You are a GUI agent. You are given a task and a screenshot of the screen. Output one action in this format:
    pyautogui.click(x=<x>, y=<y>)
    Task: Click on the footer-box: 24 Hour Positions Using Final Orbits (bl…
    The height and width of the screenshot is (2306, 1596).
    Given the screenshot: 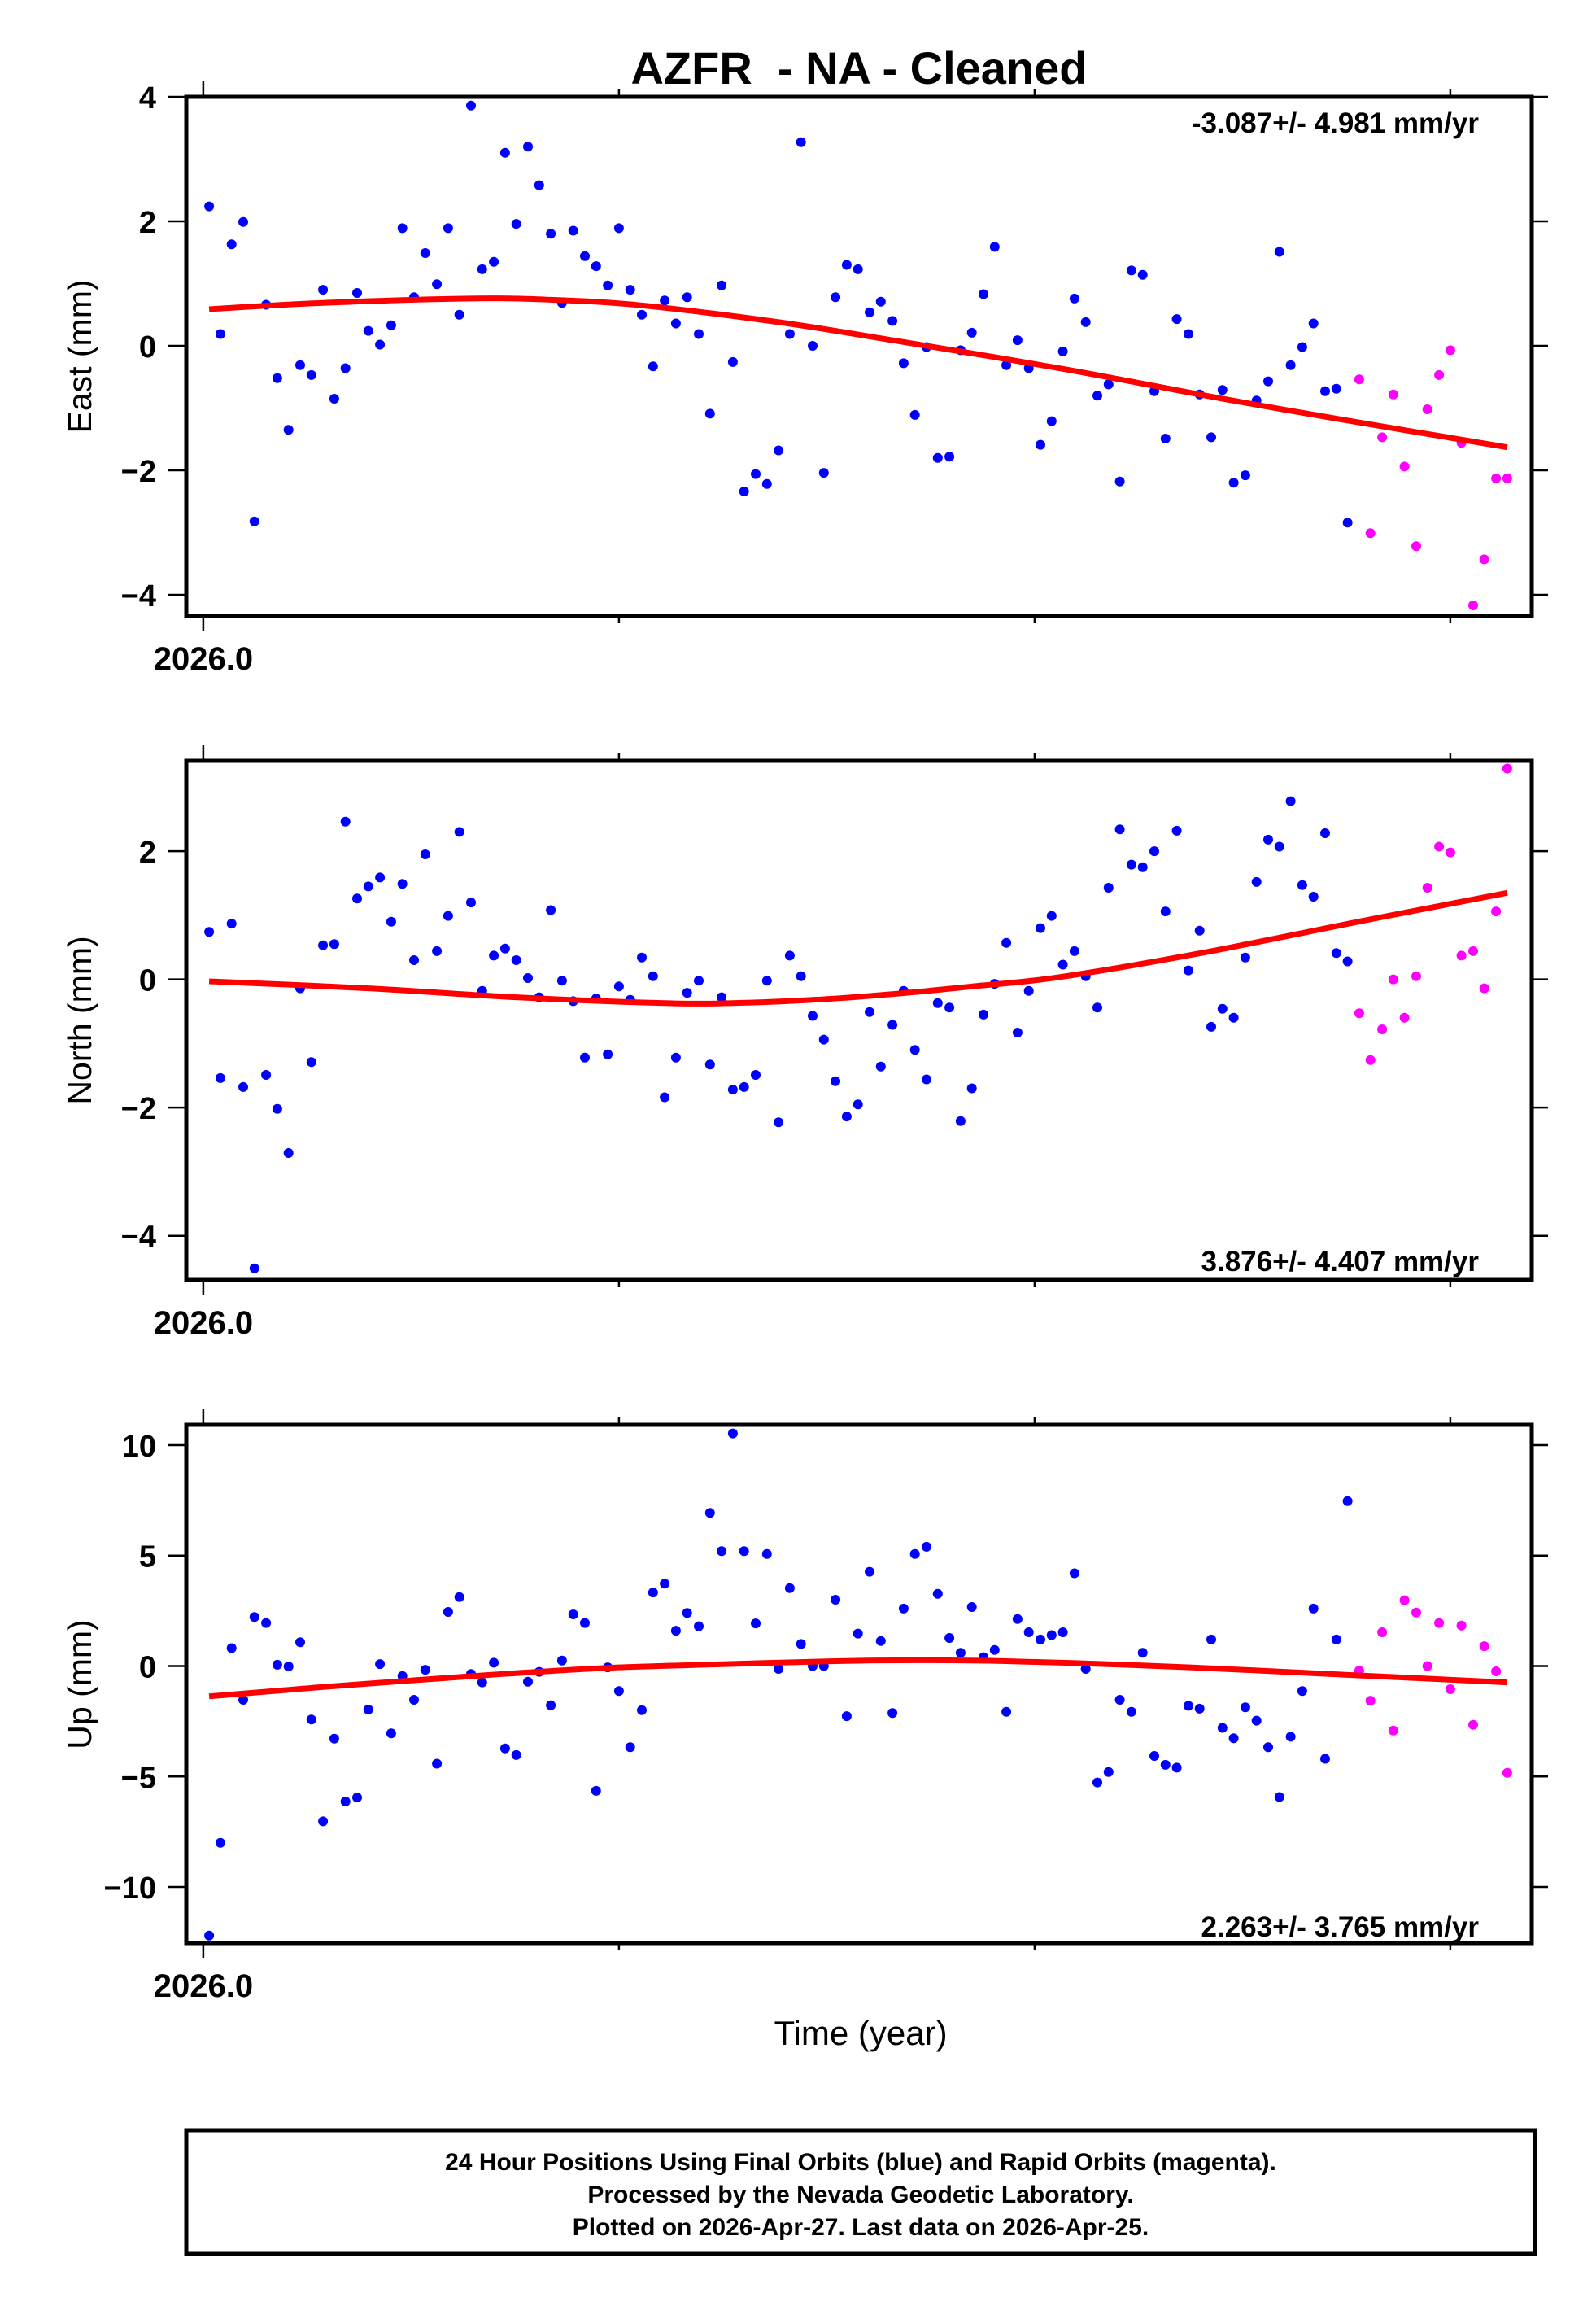 What is the action you would take?
    pyautogui.click(x=860, y=2192)
    